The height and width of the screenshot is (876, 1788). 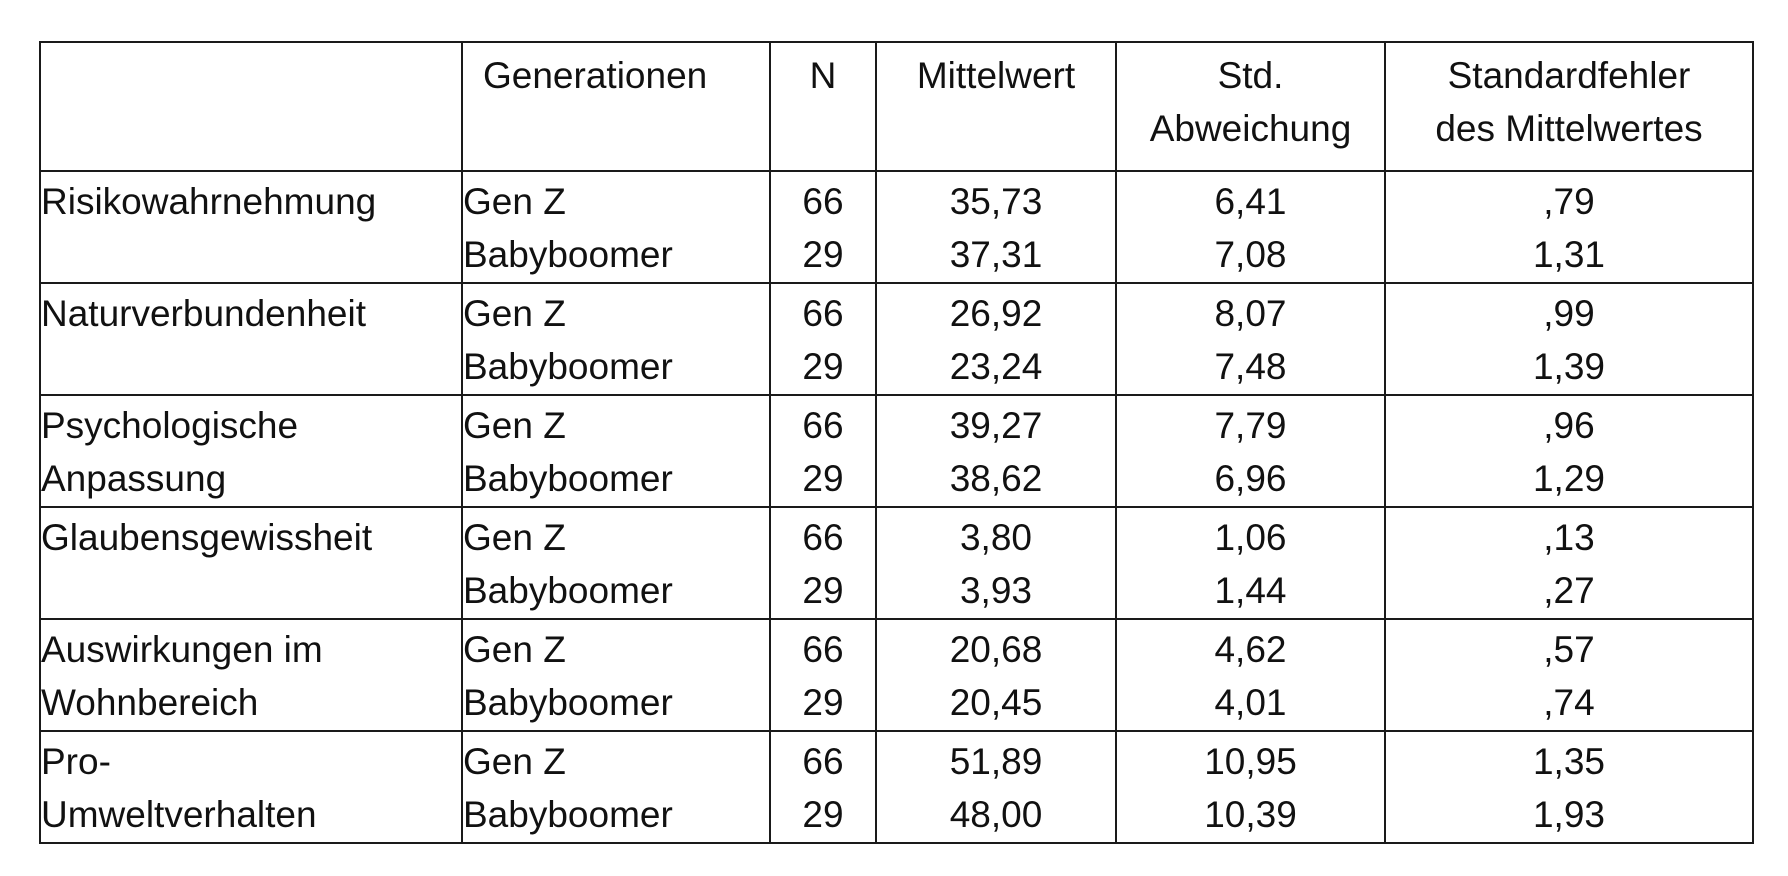 What do you see at coordinates (1569, 451) in the screenshot?
I see `standard-error-cell: ,96 1,29` at bounding box center [1569, 451].